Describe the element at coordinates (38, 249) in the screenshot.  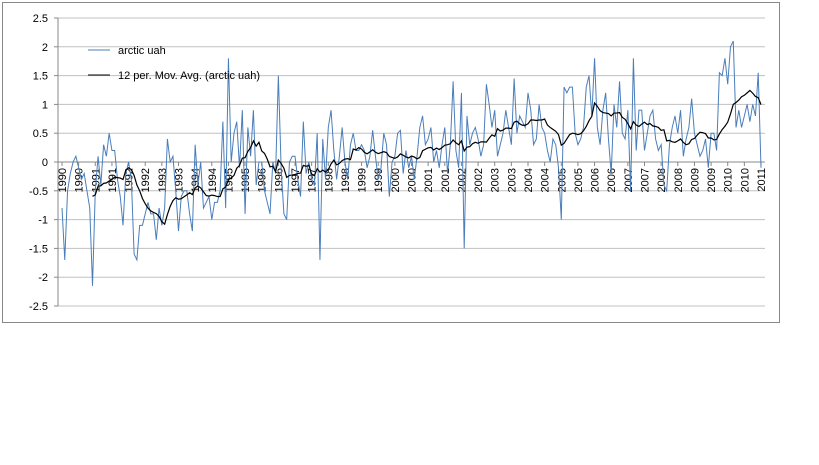
I see `y-tick-label: -1.5` at that location.